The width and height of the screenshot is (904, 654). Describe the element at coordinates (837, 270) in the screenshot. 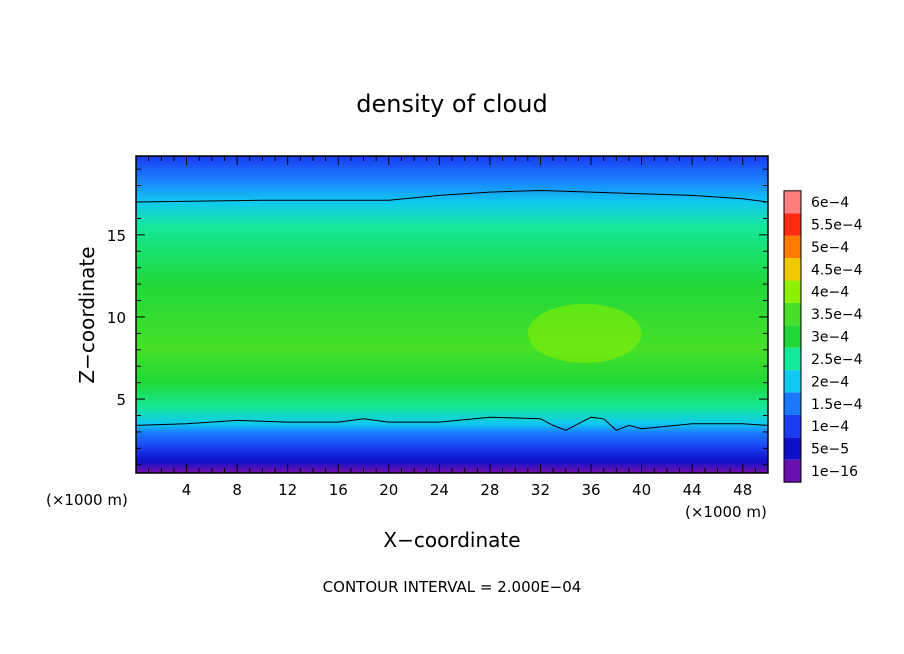

I see `colorbar-label: 4.5e−4` at that location.